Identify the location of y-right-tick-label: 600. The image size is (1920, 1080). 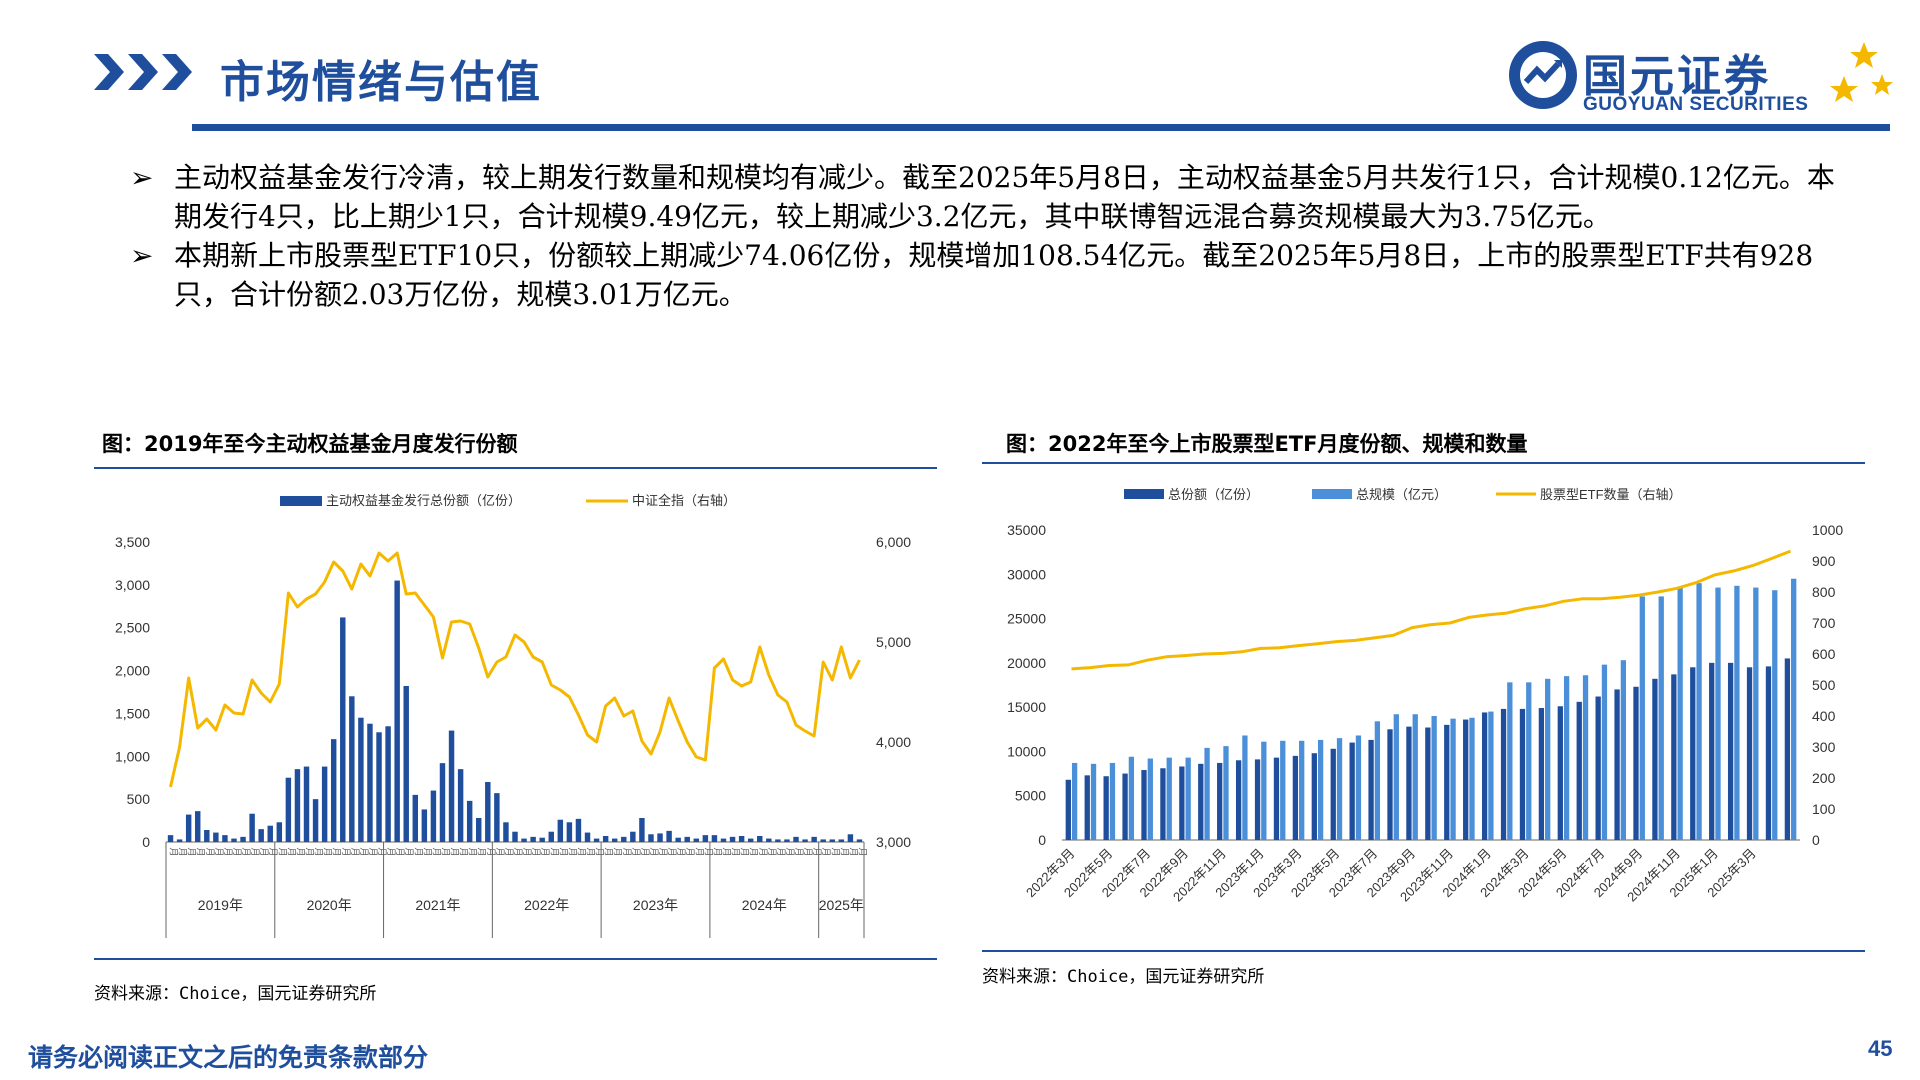
(1824, 654).